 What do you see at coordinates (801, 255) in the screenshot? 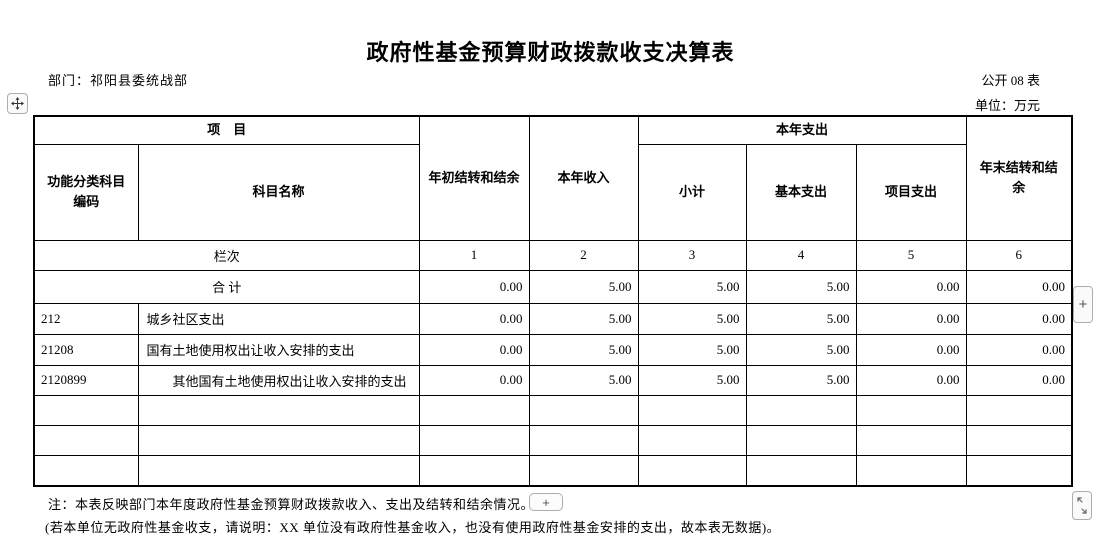
I see `column-index-4: 4` at bounding box center [801, 255].